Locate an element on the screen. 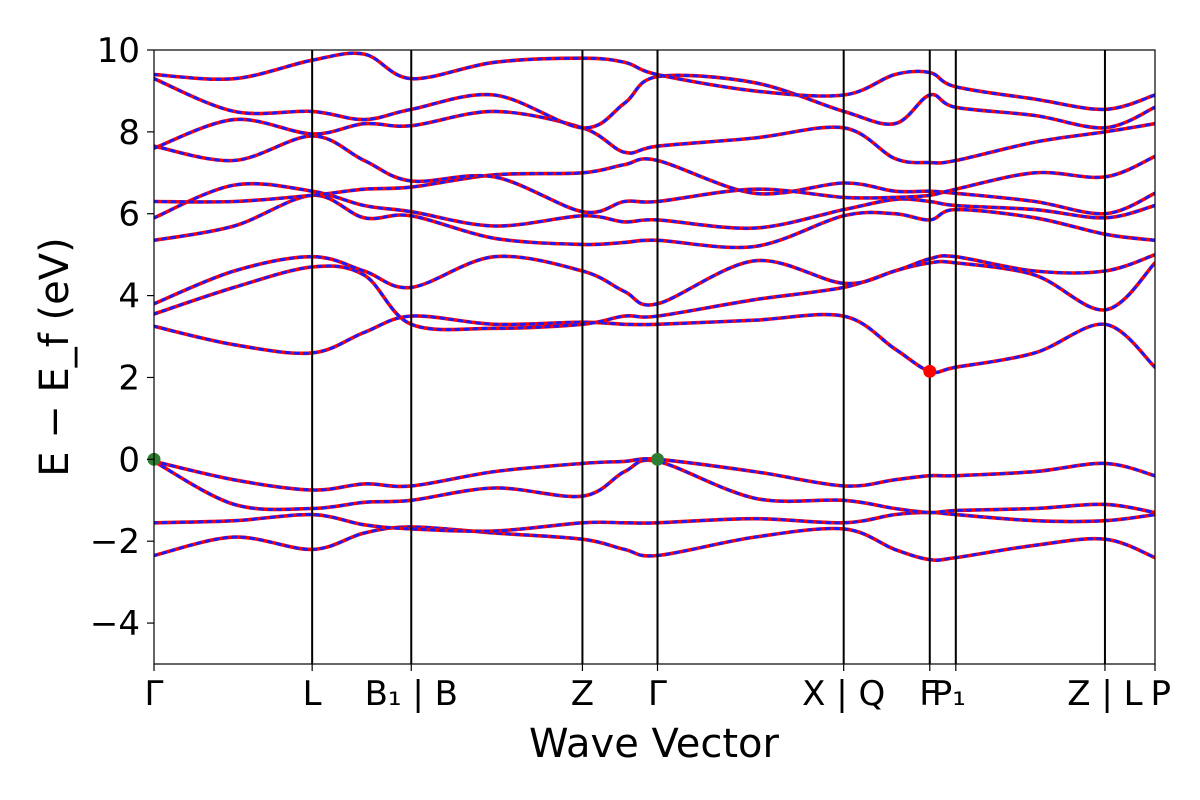  x-tick-label-3: Z is located at coordinates (582, 694).